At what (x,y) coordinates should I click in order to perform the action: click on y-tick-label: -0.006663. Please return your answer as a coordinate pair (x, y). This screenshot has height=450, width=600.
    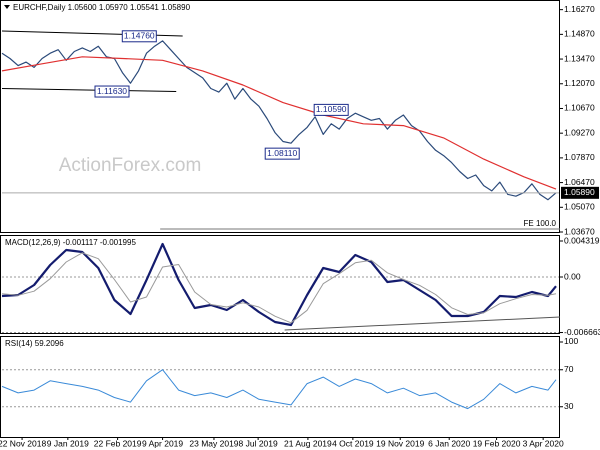
    Looking at the image, I should click on (582, 332).